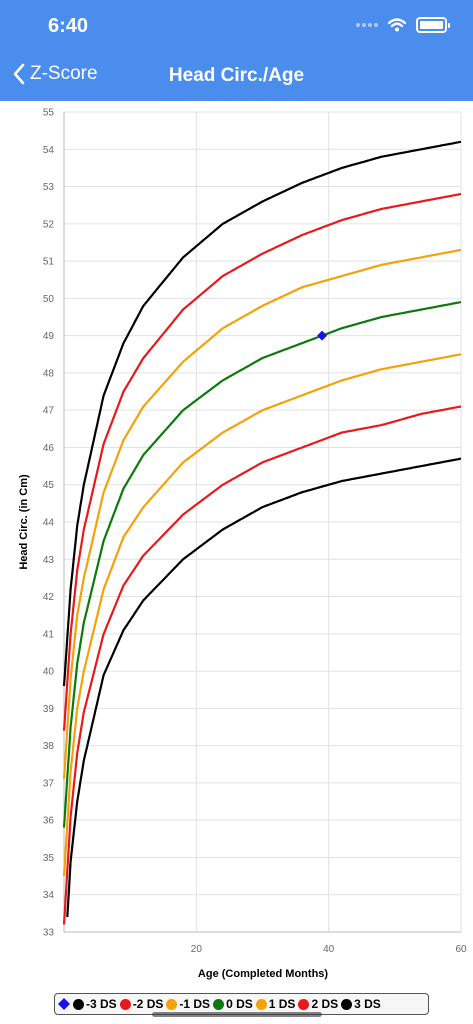 This screenshot has width=473, height=1024. Describe the element at coordinates (49, 560) in the screenshot. I see `y-tick-label: 43` at that location.